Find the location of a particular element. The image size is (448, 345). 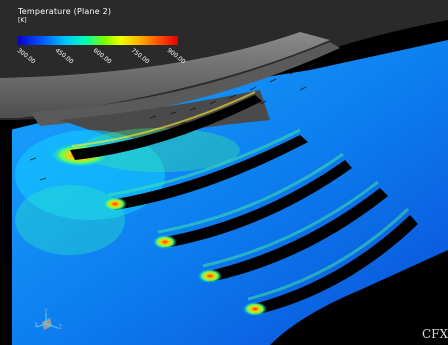

upper-vane-edge is located at coordinates (163, 119).